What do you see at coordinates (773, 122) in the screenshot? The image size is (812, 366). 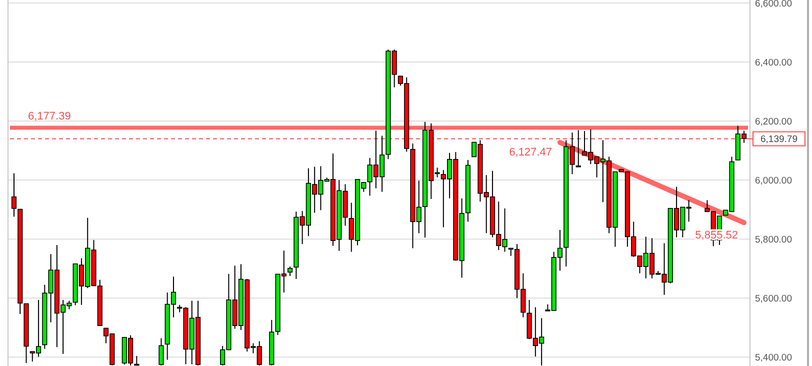 I see `y-tick-label: 6,200.00` at bounding box center [773, 122].